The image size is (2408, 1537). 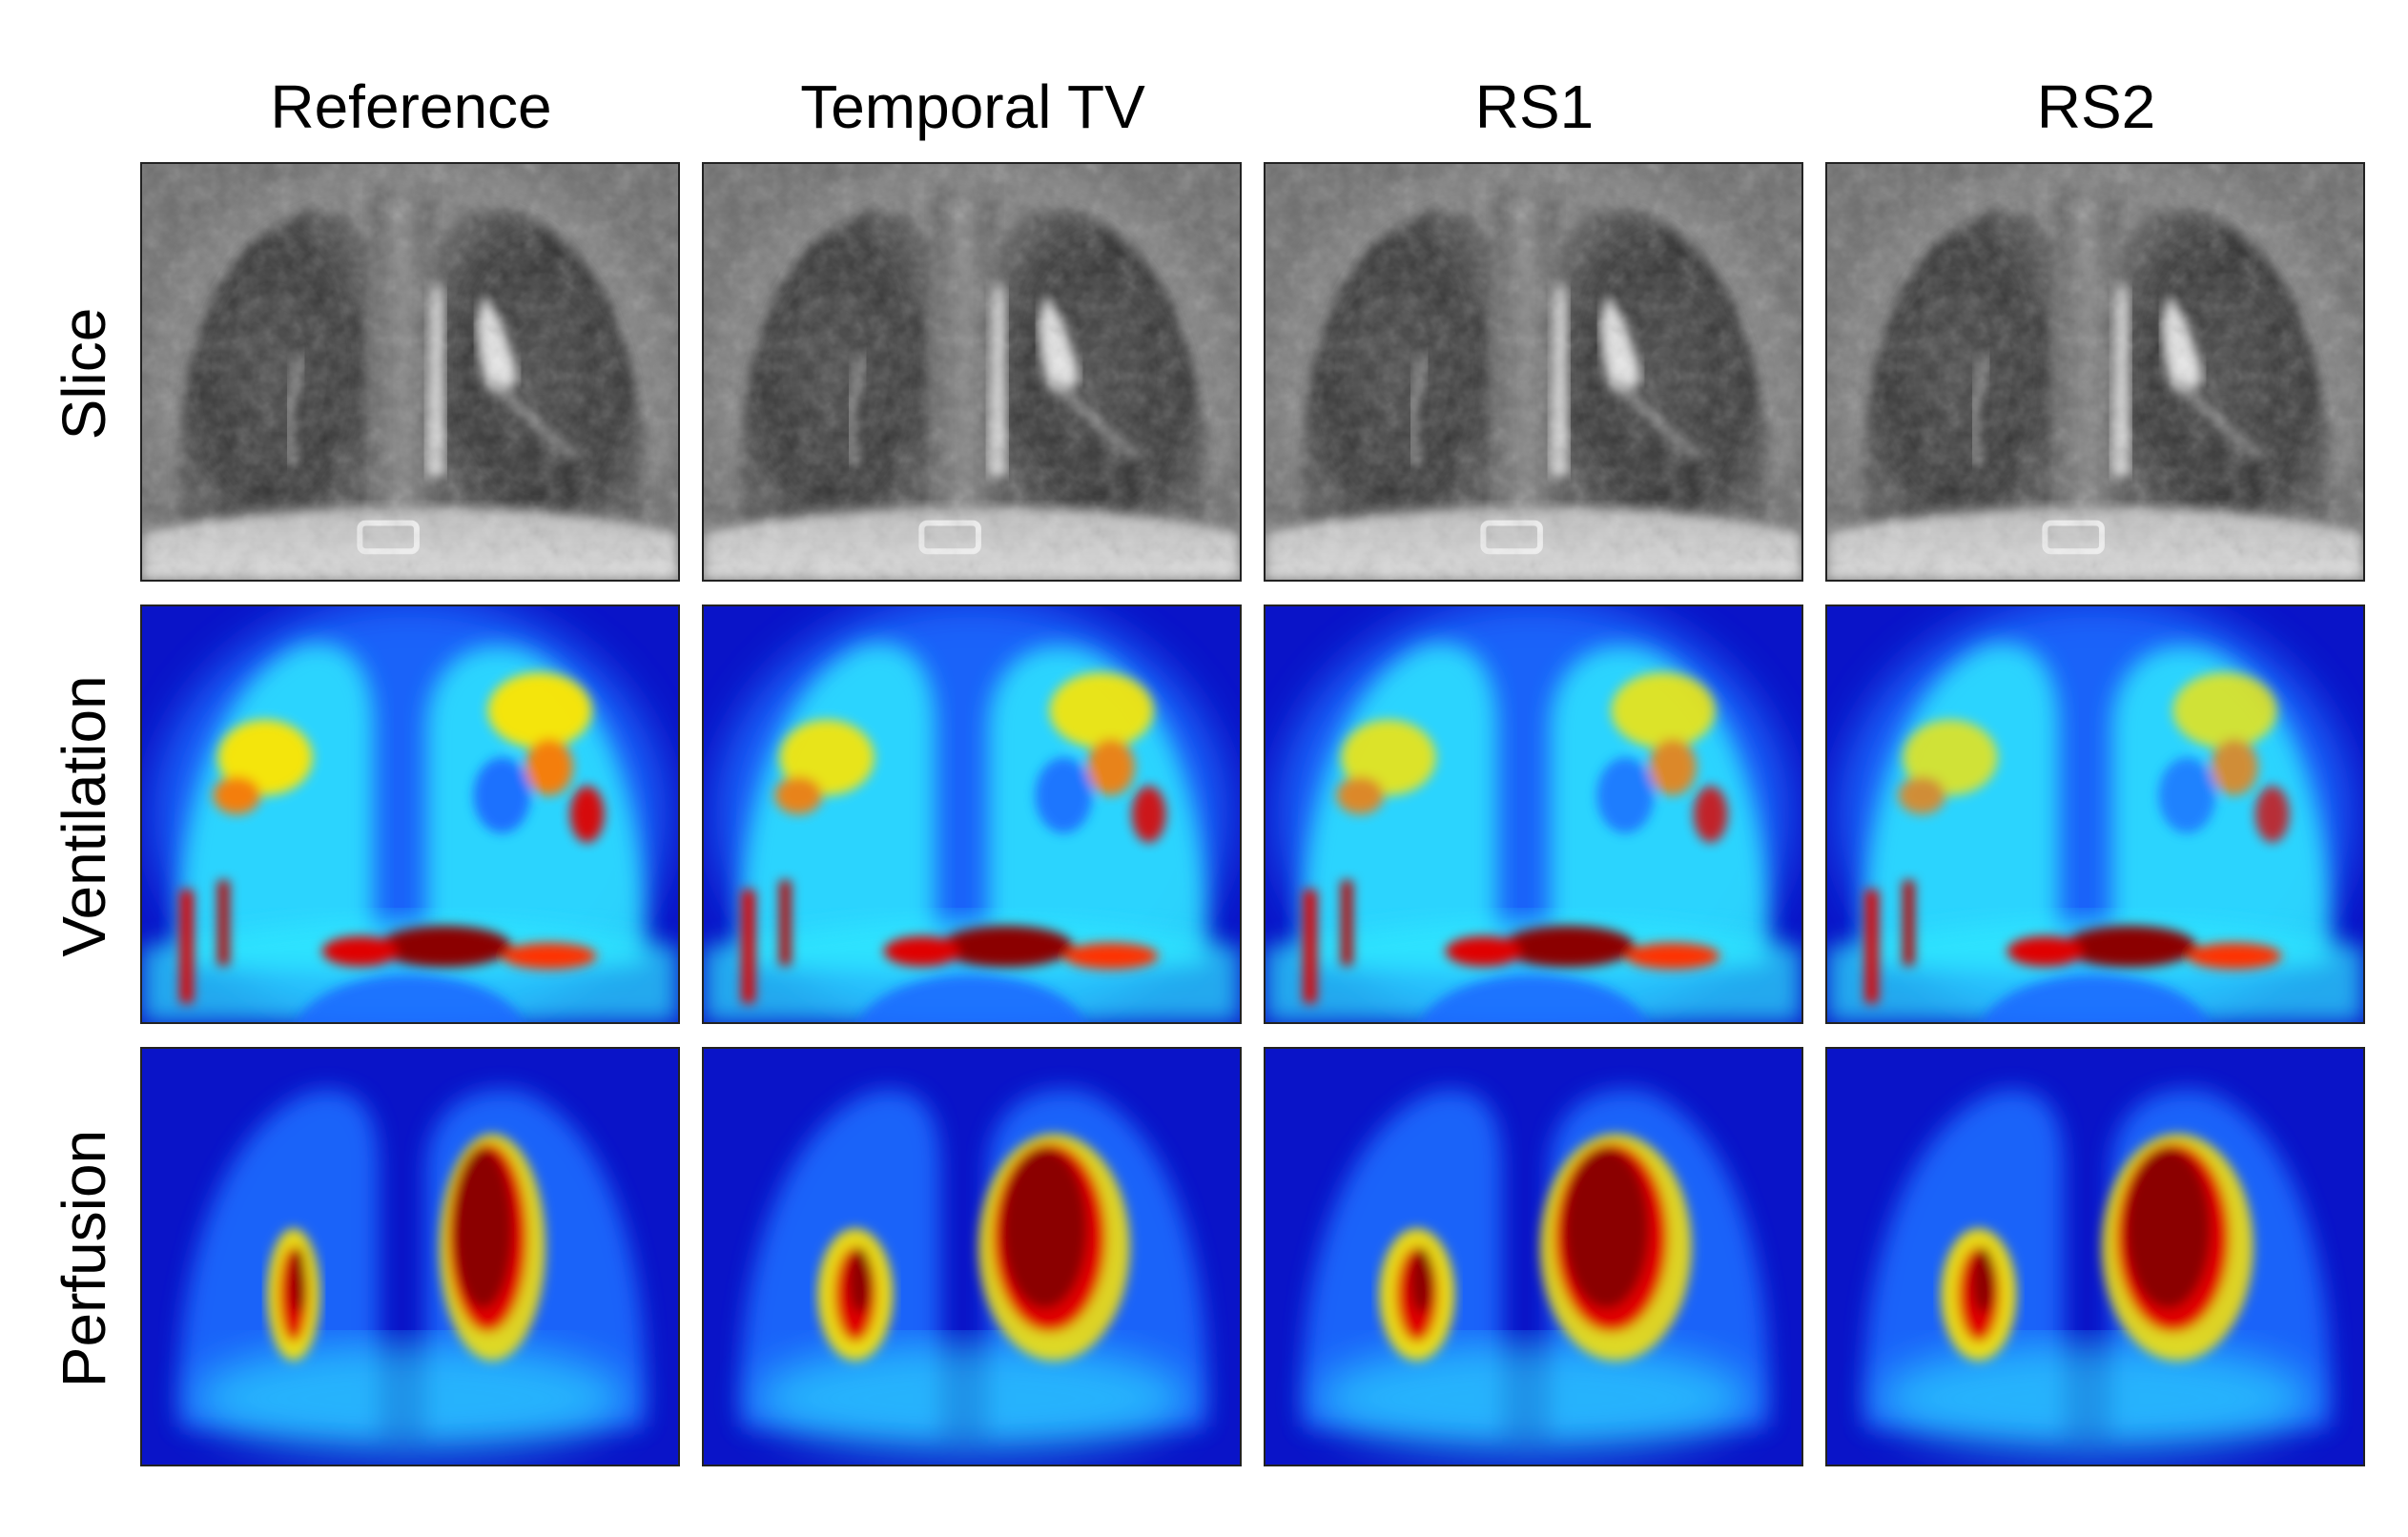 I want to click on image-ventilation-rs1, so click(x=1533, y=814).